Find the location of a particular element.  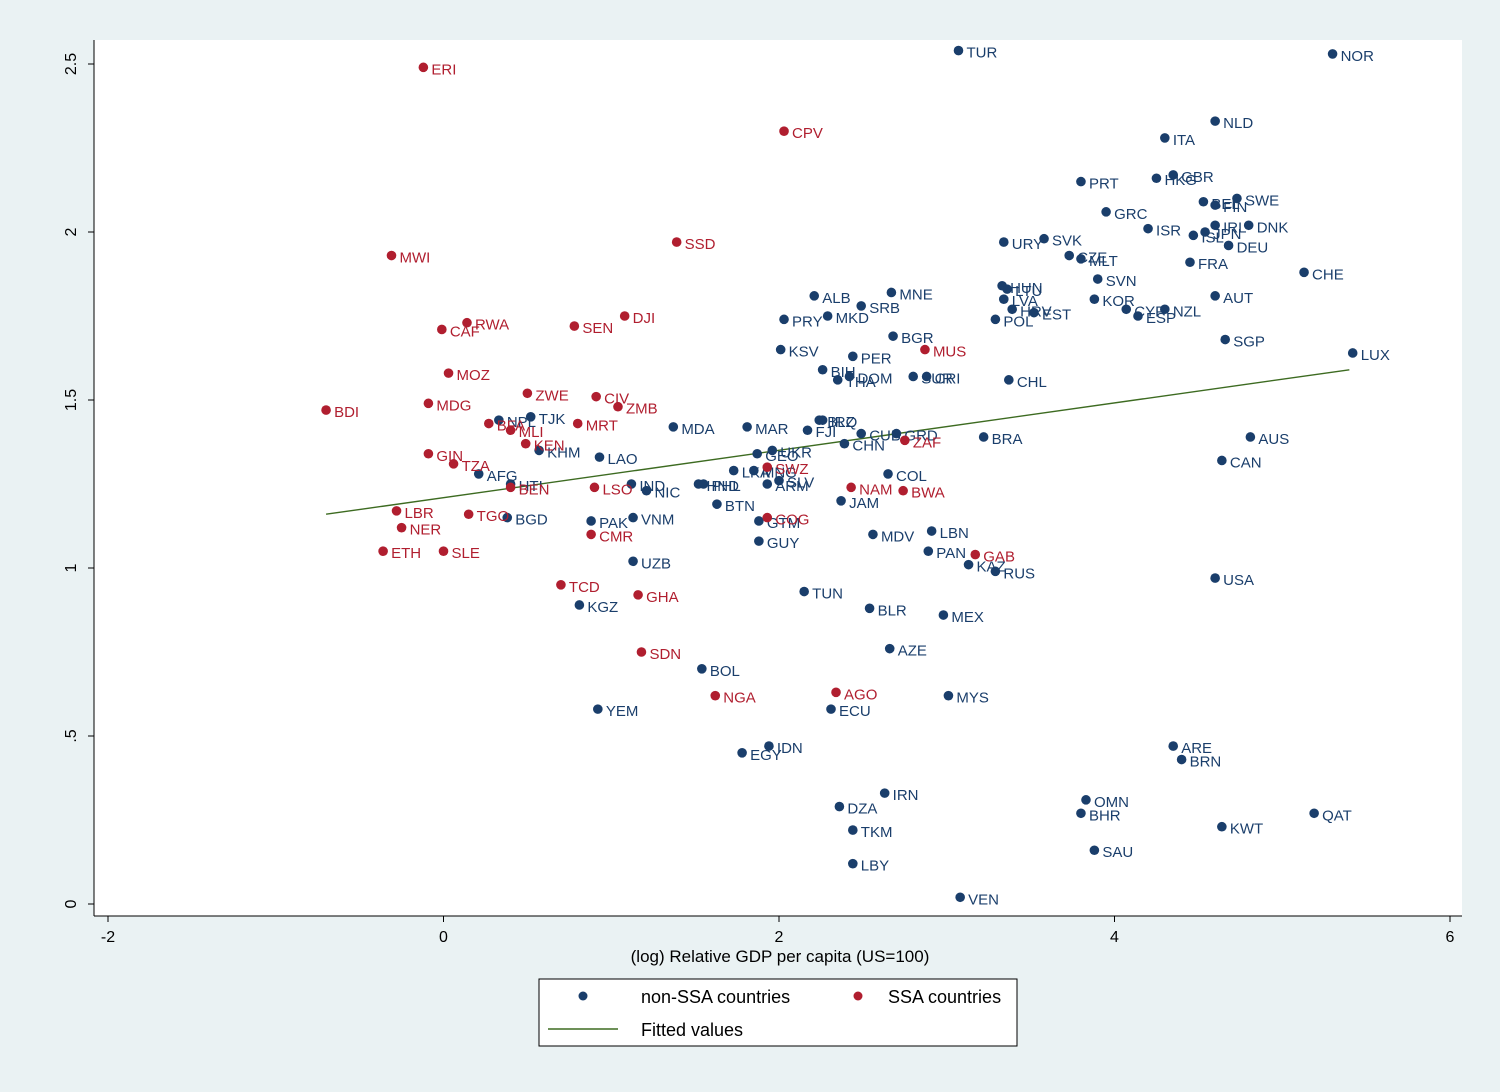

point-label-lao: LAO is located at coordinates (623, 459).